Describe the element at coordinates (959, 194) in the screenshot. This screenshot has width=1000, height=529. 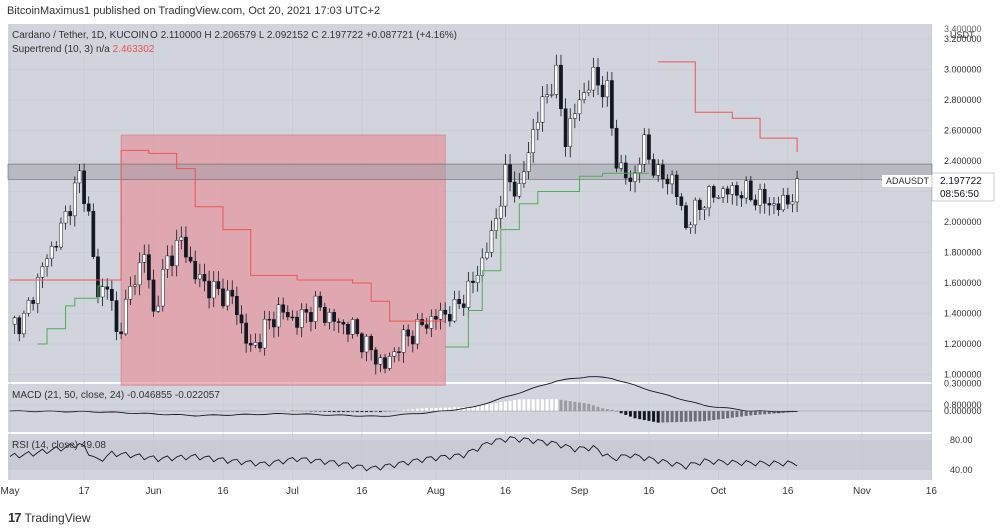
I see `svg-text: 08:56:50` at that location.